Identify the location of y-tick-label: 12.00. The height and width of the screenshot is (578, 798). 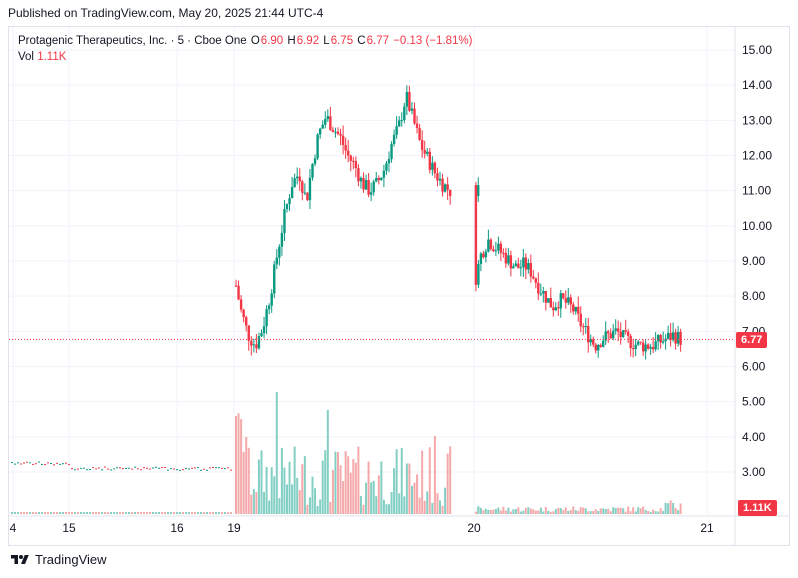
(757, 156).